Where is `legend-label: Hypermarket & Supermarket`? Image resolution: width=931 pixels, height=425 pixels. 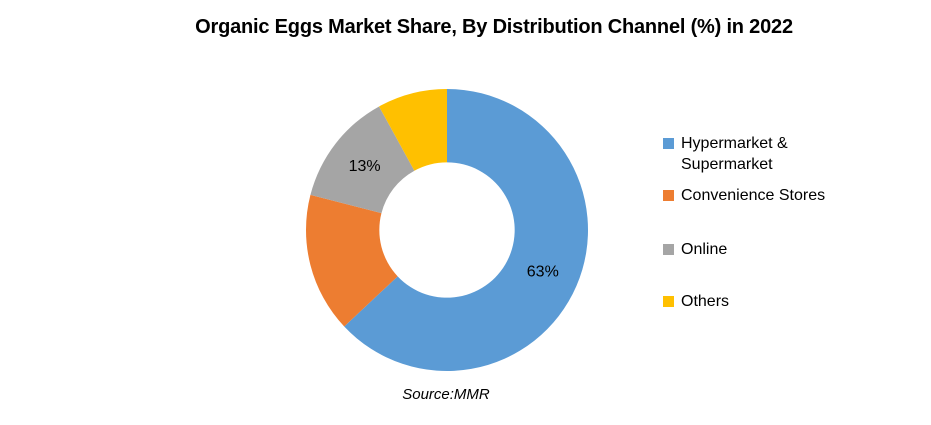 legend-label: Hypermarket & Supermarket is located at coordinates (734, 154).